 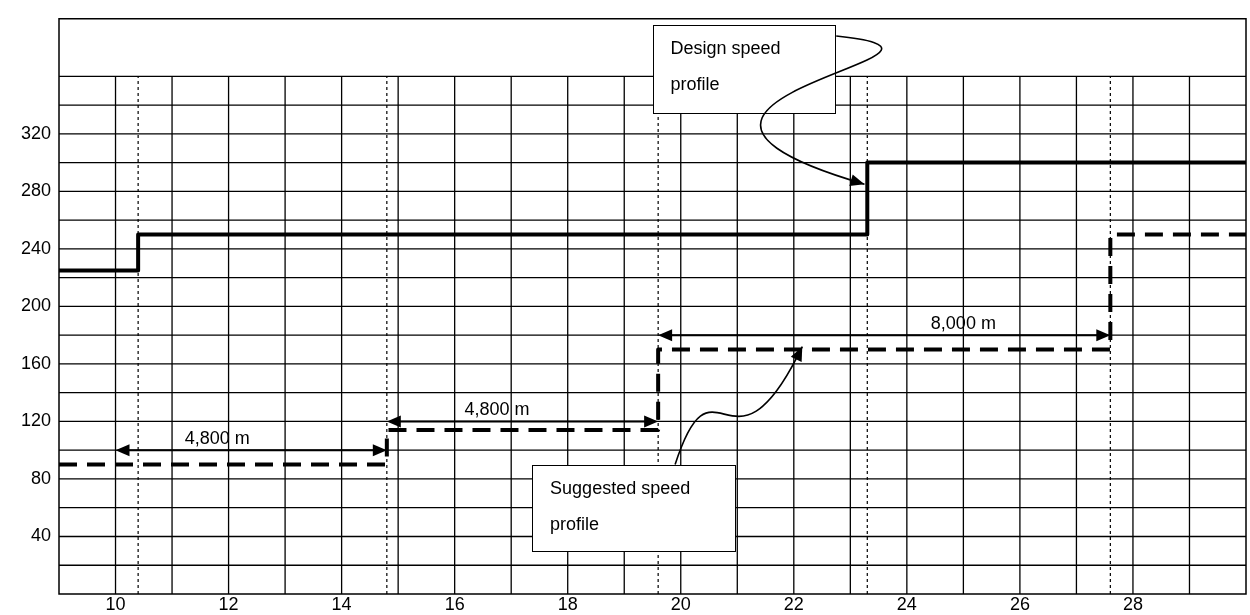 What do you see at coordinates (35, 247) in the screenshot?
I see `y-tick-label: 240` at bounding box center [35, 247].